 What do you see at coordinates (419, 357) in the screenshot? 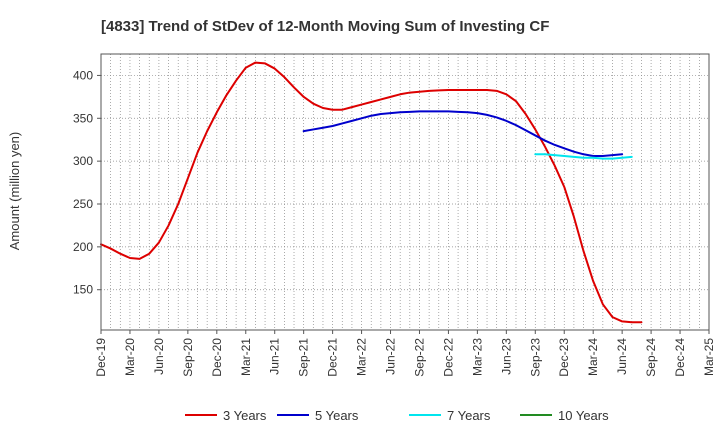
I see `x-tick-label: Sep-22` at bounding box center [419, 357].